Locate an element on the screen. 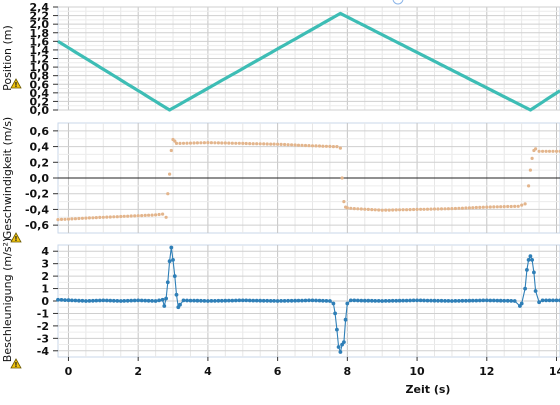 The height and width of the screenshot is (405, 560). y-tick-label: 2,0 is located at coordinates (40, 24).